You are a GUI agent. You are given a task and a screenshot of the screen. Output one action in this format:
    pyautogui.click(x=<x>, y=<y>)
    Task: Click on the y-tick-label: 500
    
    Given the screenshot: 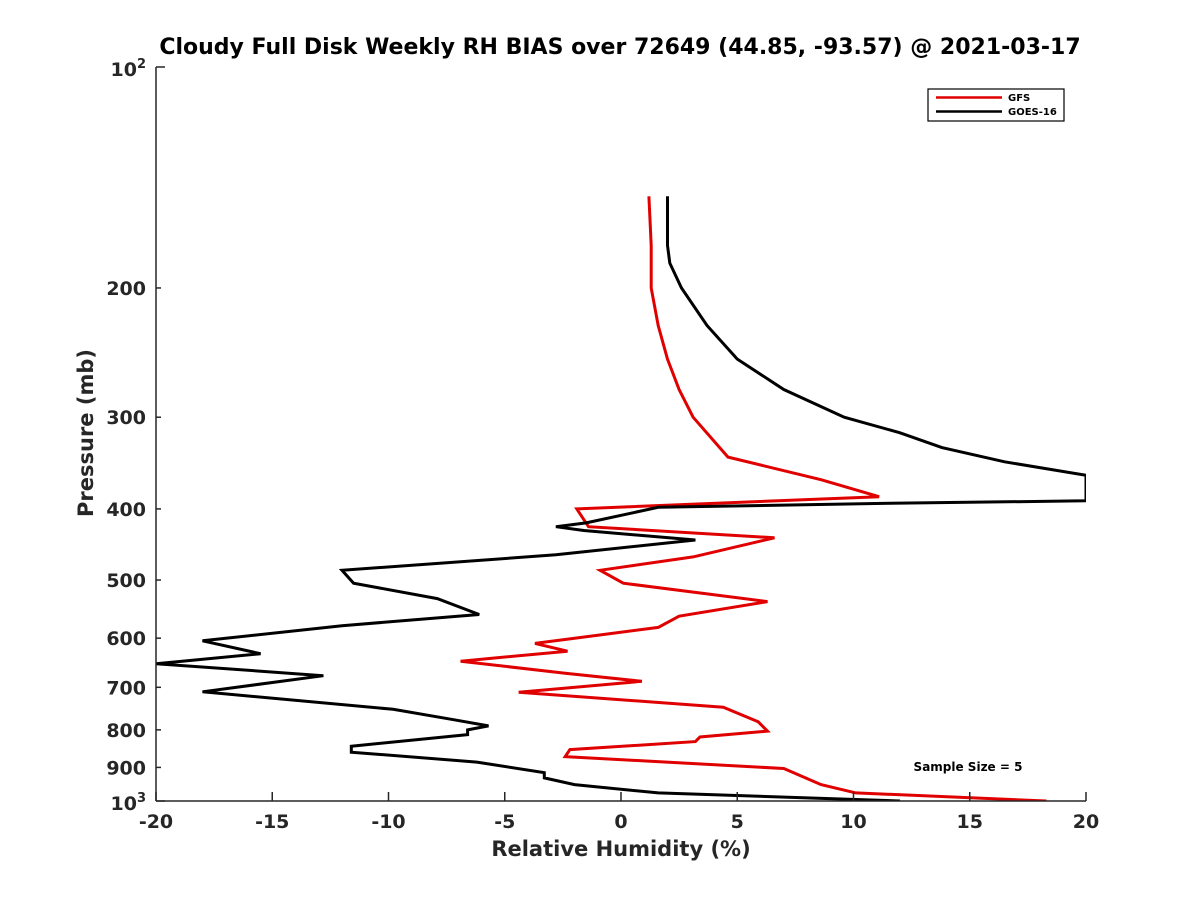 What is the action you would take?
    pyautogui.click(x=126, y=581)
    